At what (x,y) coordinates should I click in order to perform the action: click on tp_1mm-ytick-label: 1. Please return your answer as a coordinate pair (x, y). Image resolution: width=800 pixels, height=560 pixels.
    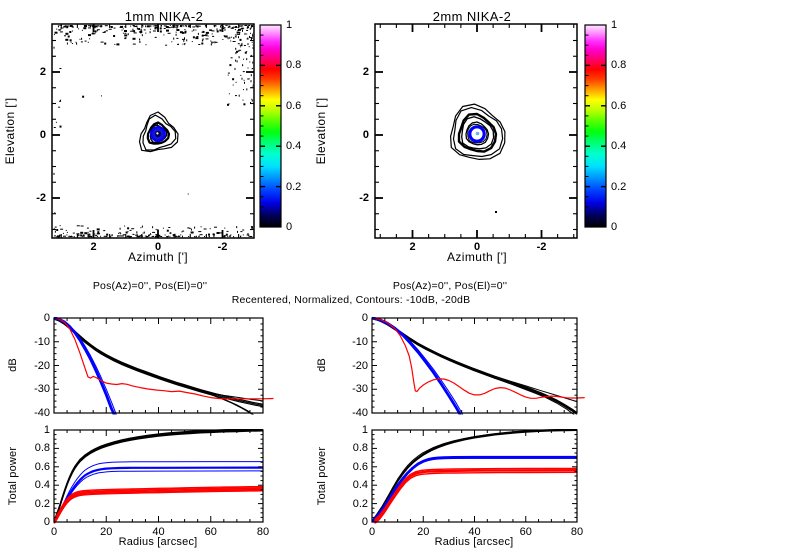
    Looking at the image, I should click on (46, 430).